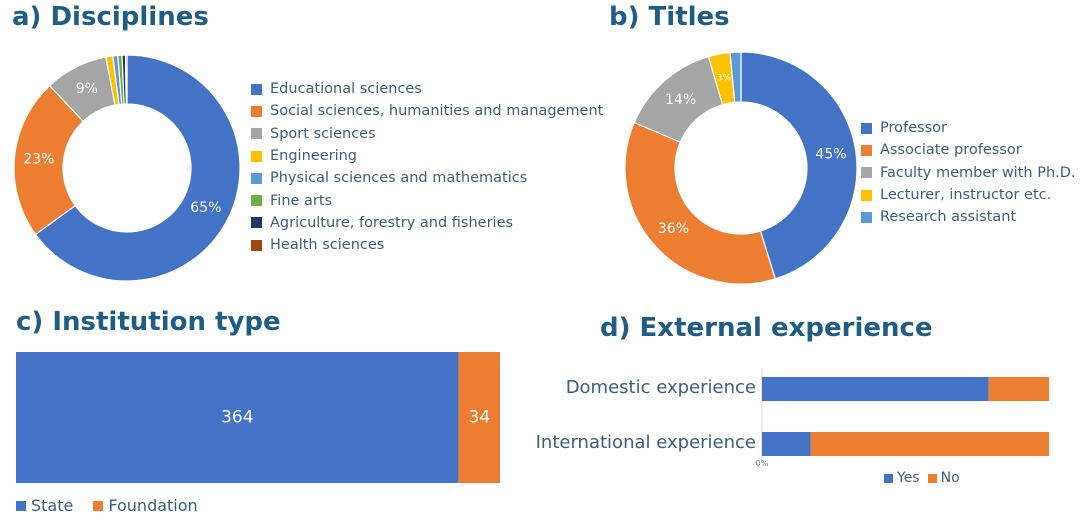  What do you see at coordinates (346, 89) in the screenshot?
I see `disciplines-legend-label: Educational sciences` at bounding box center [346, 89].